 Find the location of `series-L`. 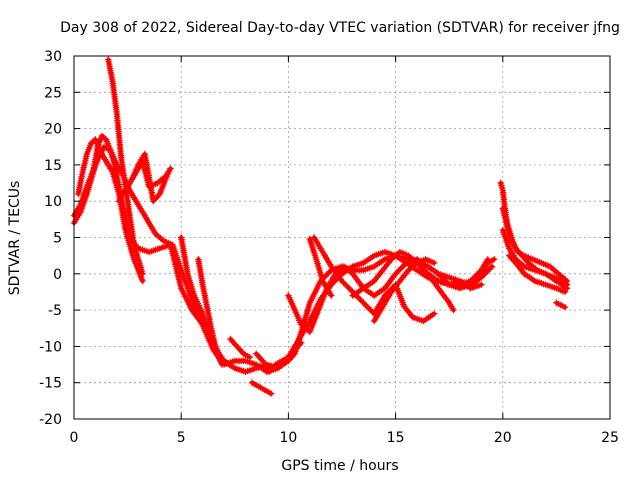

series-L is located at coordinates (391, 296).